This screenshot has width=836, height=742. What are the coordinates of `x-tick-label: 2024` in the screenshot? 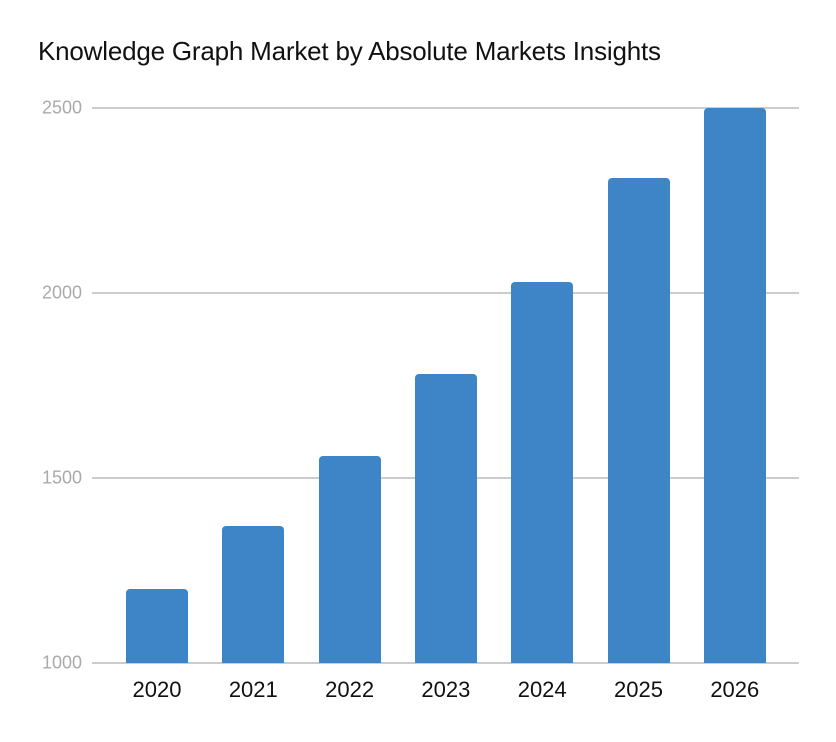 It's located at (542, 689).